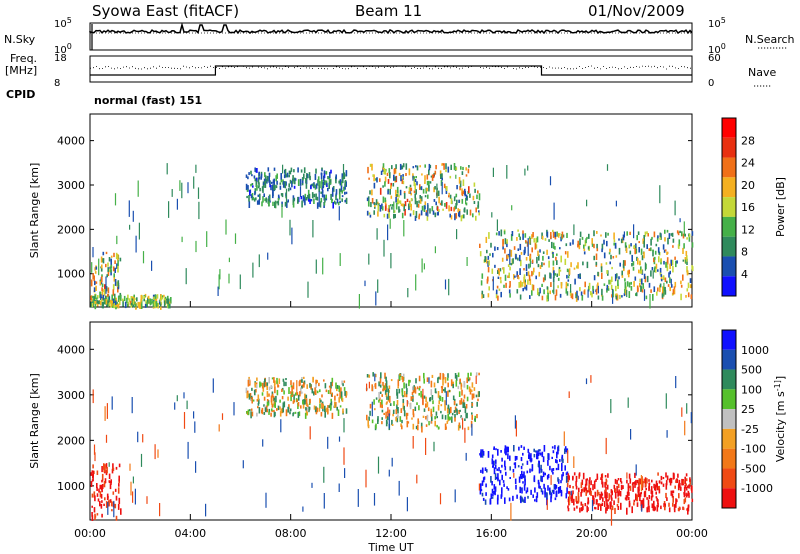 This screenshot has height=554, width=800. I want to click on nsky-trace, so click(391, 28).